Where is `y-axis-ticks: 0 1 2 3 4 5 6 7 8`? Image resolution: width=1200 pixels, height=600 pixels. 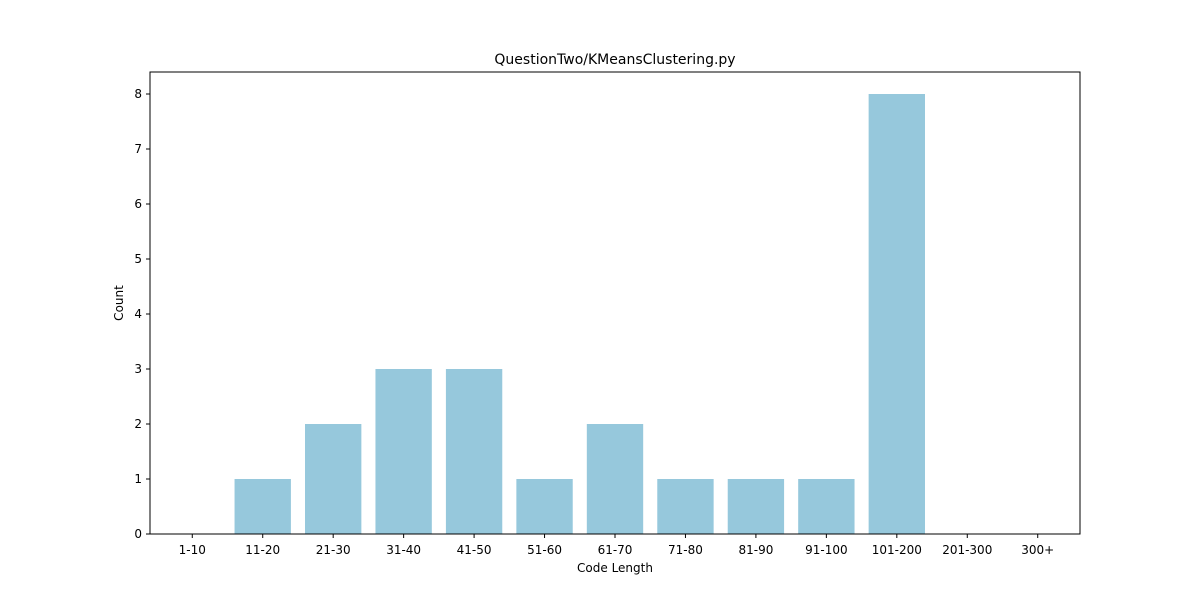 y-axis-ticks: 0 1 2 3 4 5 6 7 8 is located at coordinates (142, 314).